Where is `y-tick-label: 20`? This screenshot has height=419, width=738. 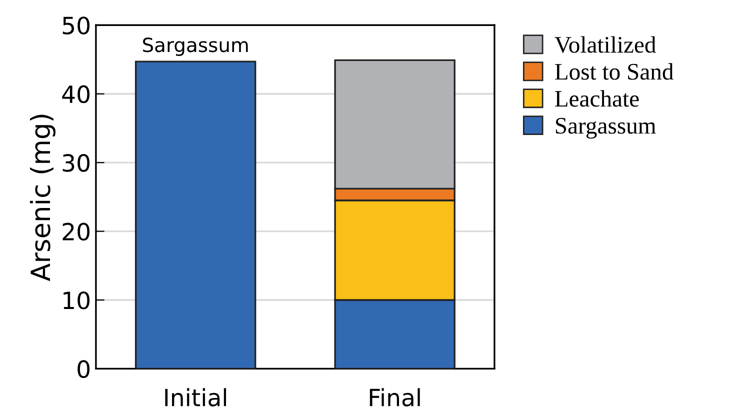 y-tick-label: 20 is located at coordinates (76, 231).